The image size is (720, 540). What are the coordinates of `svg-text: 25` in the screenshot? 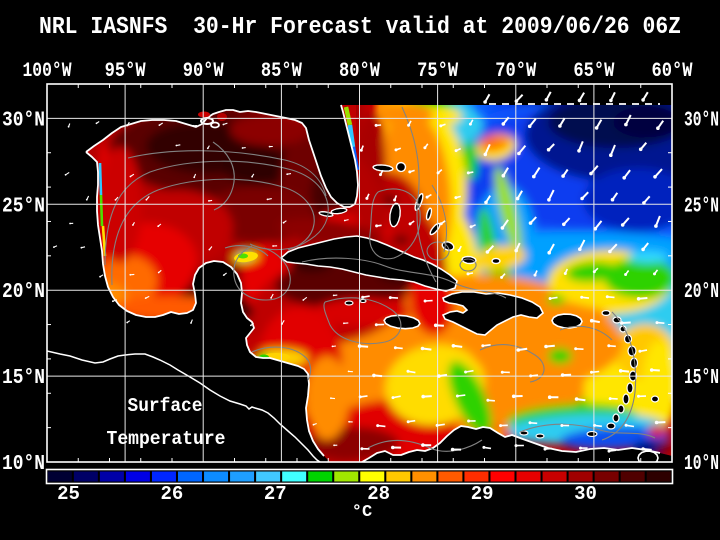 It's located at (68, 494).